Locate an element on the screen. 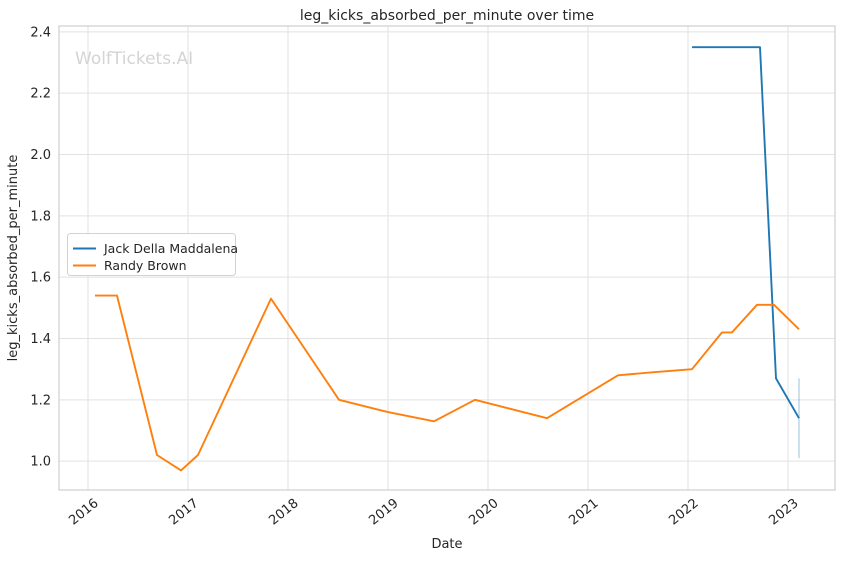 The image size is (844, 561). x-tick-label: 2023 is located at coordinates (783, 512).